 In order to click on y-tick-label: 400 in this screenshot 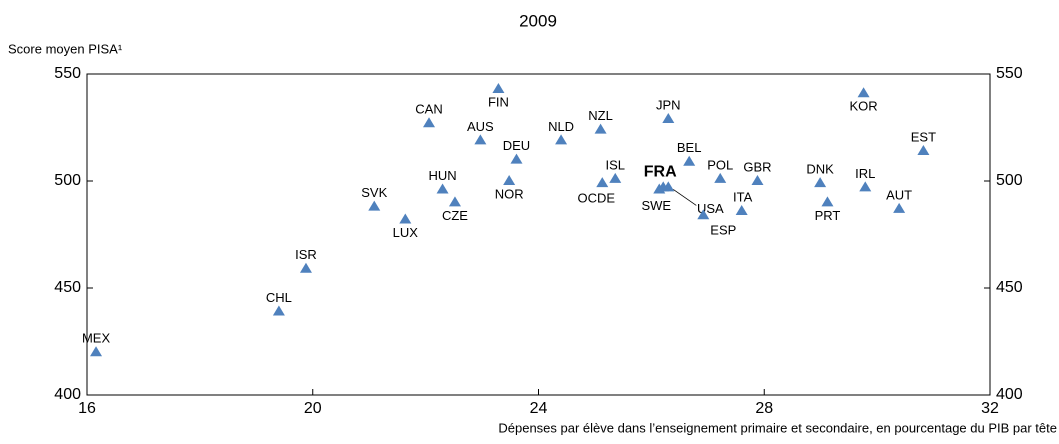, I will do `click(67, 394)`.